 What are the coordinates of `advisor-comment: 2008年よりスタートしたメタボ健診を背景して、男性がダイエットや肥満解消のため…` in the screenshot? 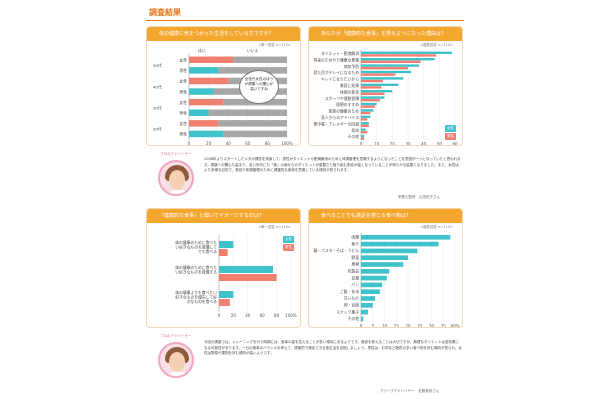 It's located at (332, 165).